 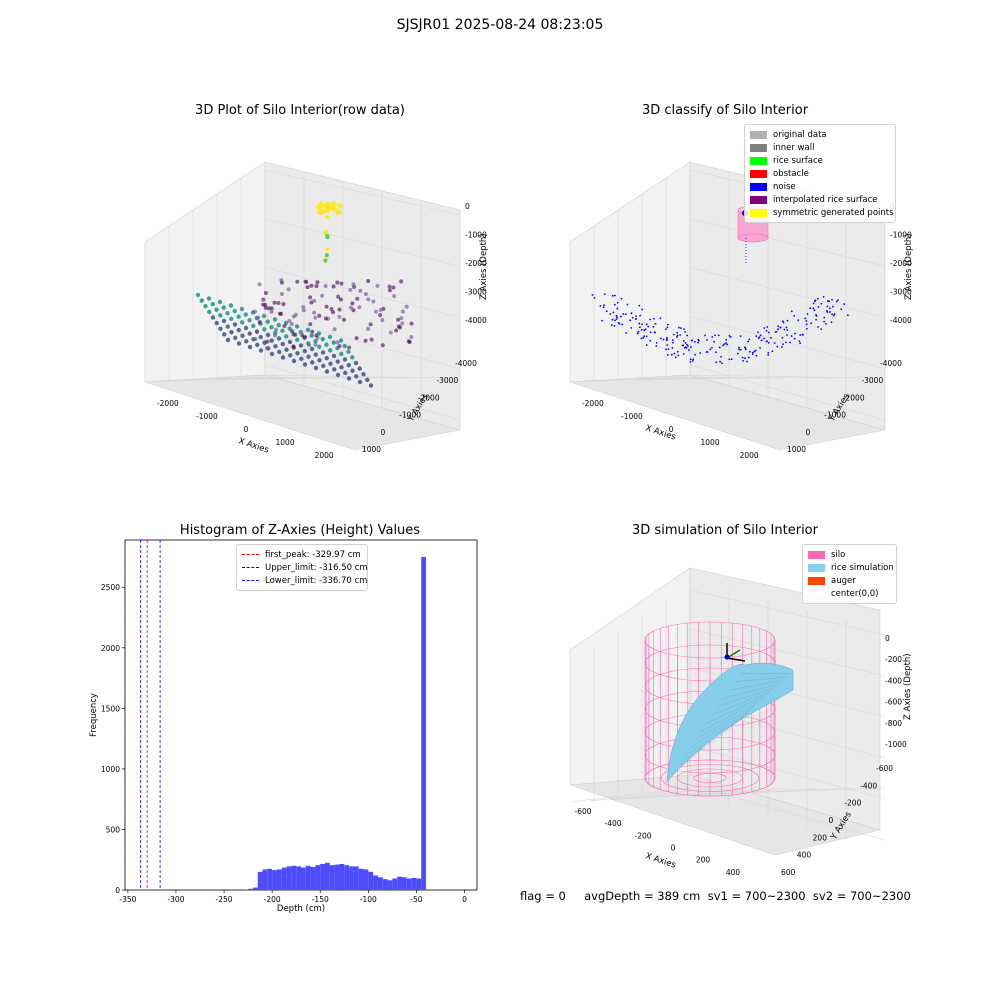 What do you see at coordinates (901, 320) in the screenshot?
I see `z-tick-label: -4000` at bounding box center [901, 320].